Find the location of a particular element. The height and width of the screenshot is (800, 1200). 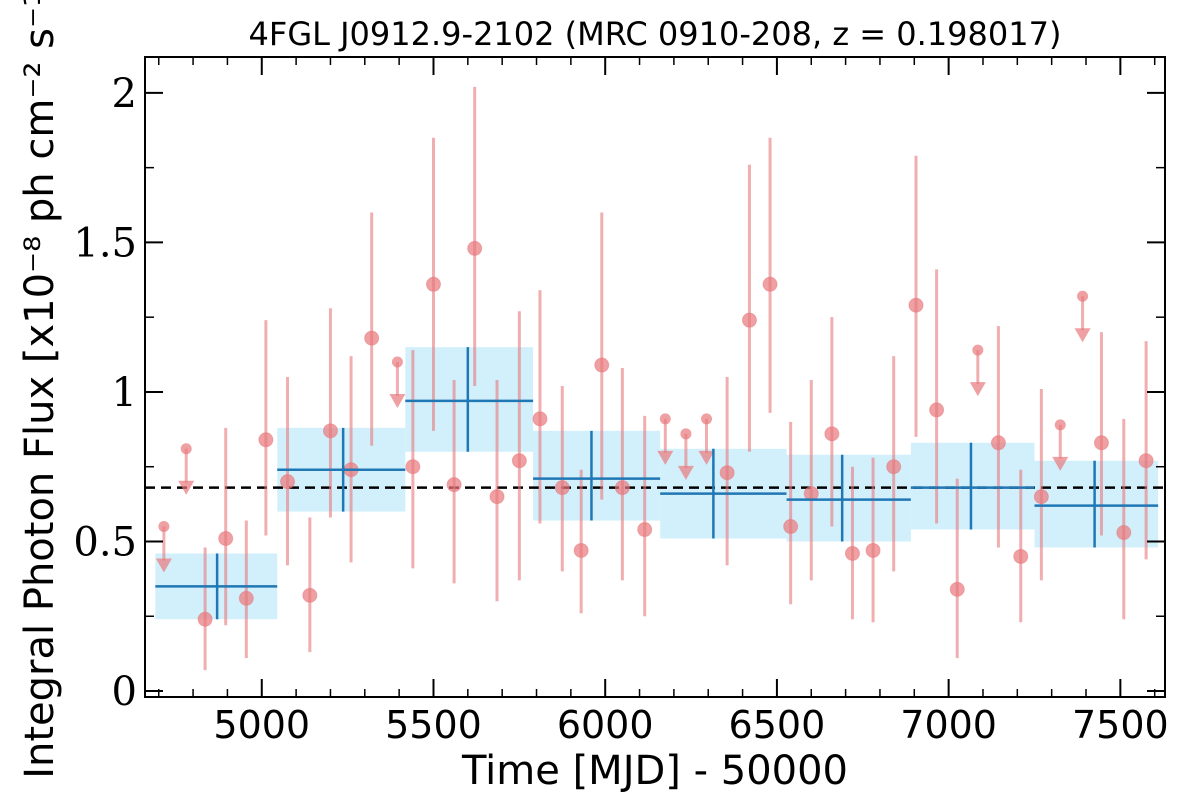

x-tick-label: 6500 is located at coordinates (777, 725).